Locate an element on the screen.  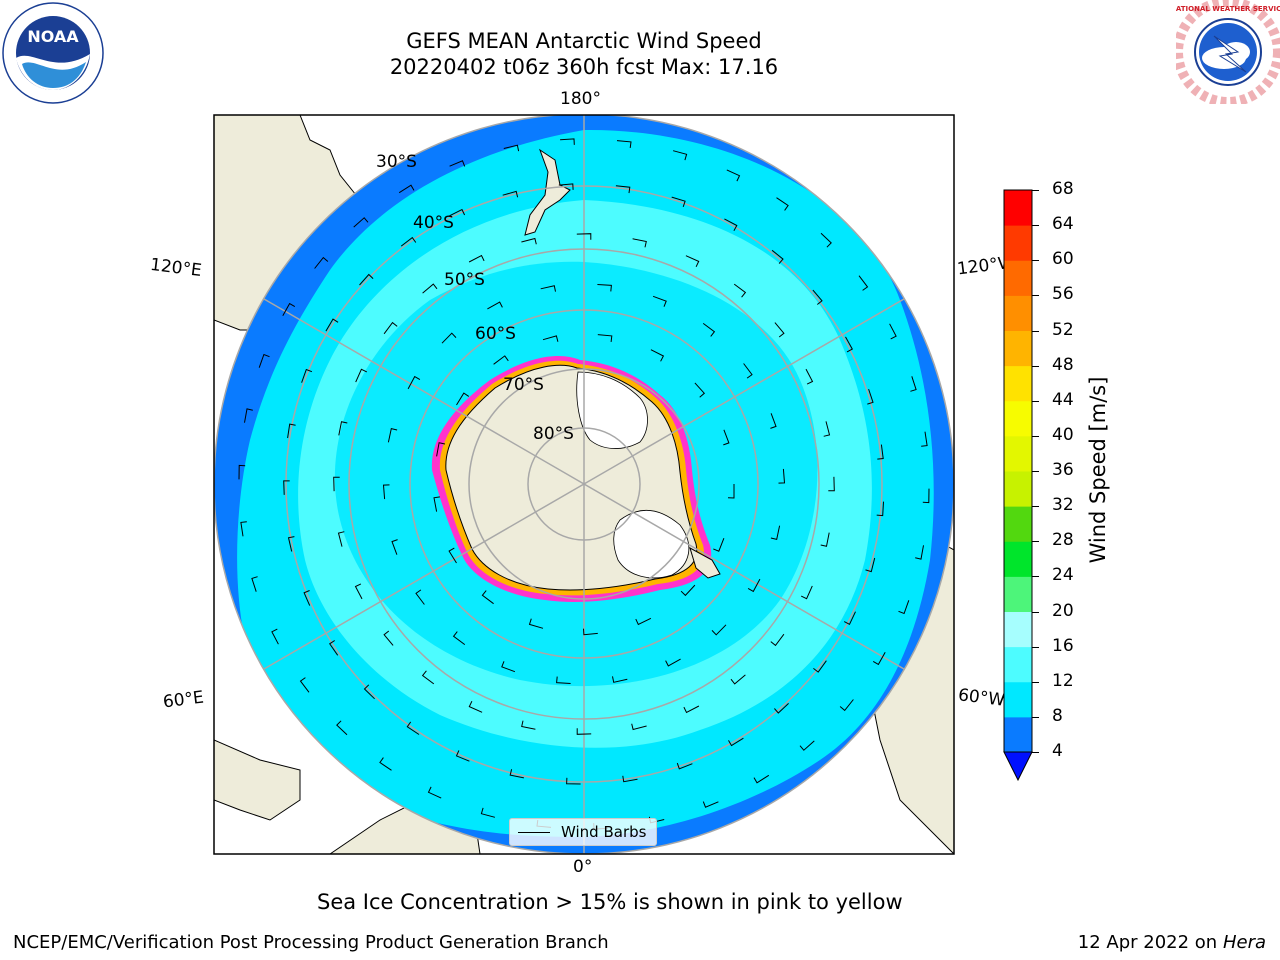
footer-date: 12 Apr 2022 on is located at coordinates (1150, 942).